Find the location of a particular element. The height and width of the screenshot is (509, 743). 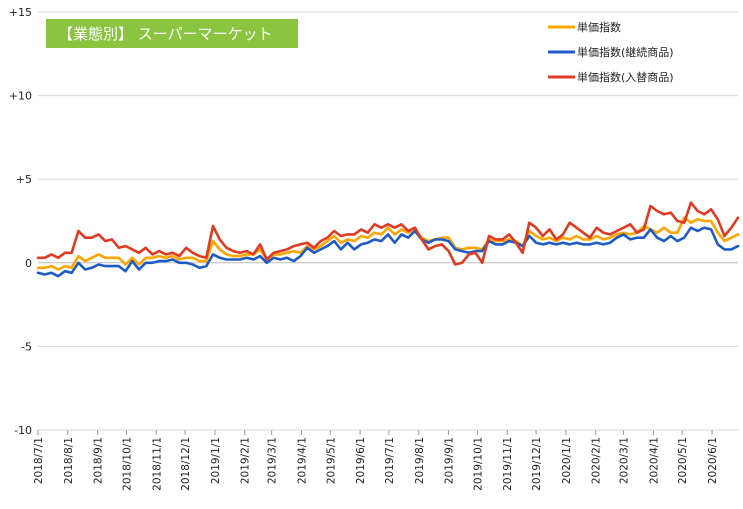

legend-label: 単価指数(入替商品) is located at coordinates (625, 77).